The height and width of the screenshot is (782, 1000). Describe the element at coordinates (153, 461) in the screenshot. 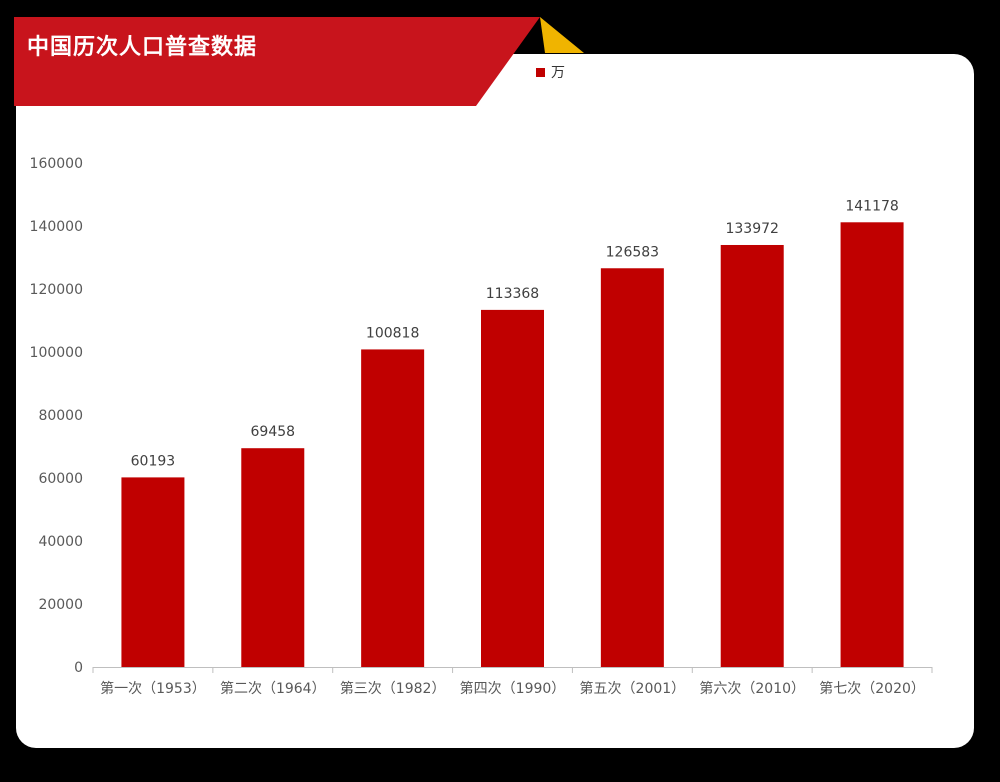

I see `data-label: 60193` at that location.